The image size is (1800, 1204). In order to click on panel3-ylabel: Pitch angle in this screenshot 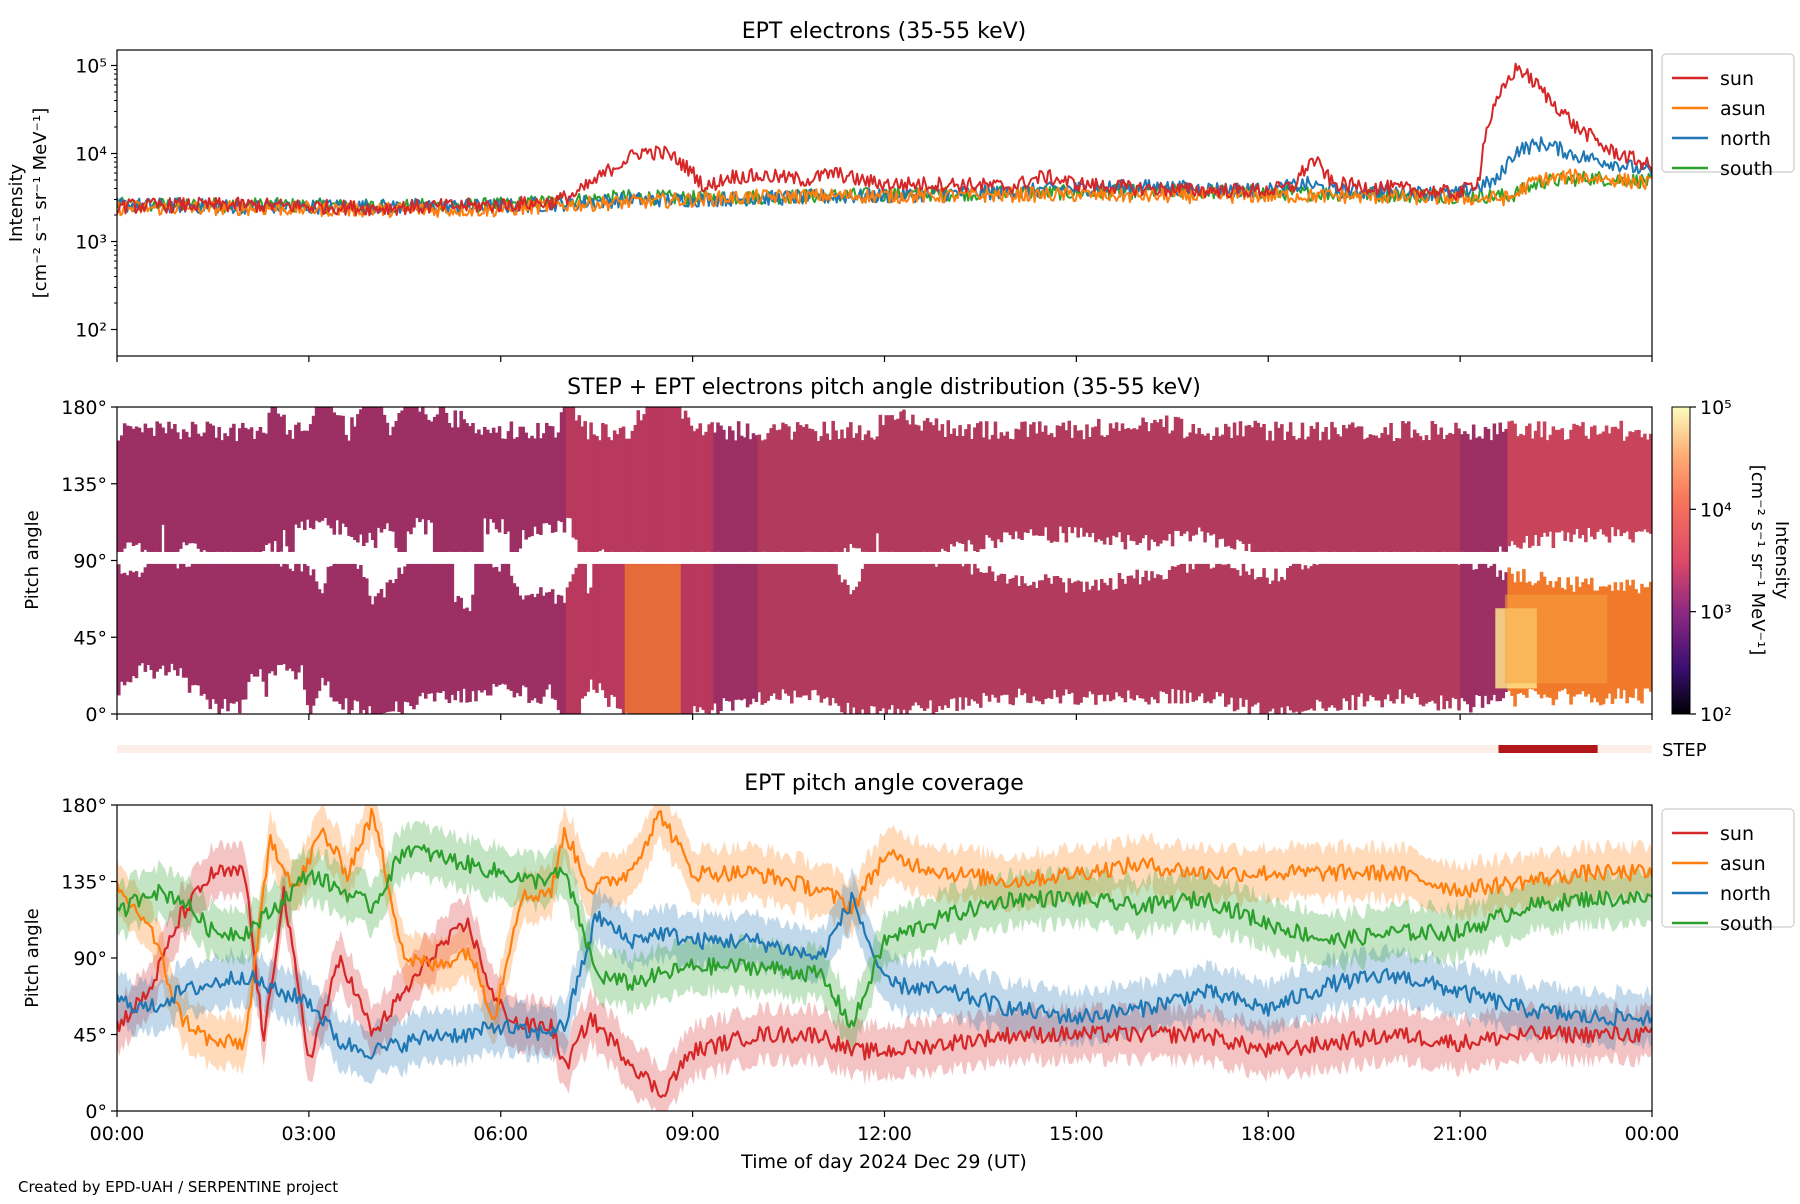, I will do `click(32, 957)`.